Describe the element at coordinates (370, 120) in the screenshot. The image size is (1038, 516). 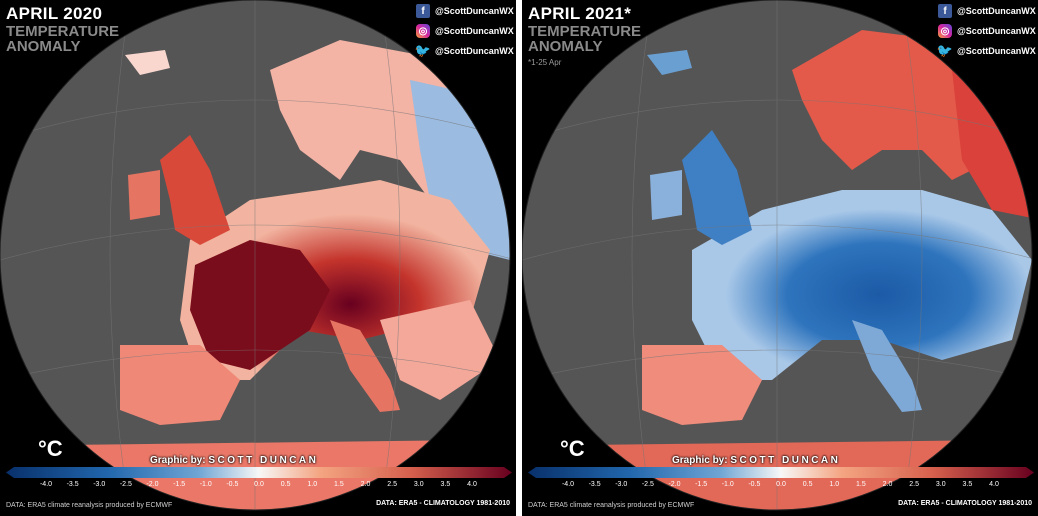
I see `scandinavia-region` at that location.